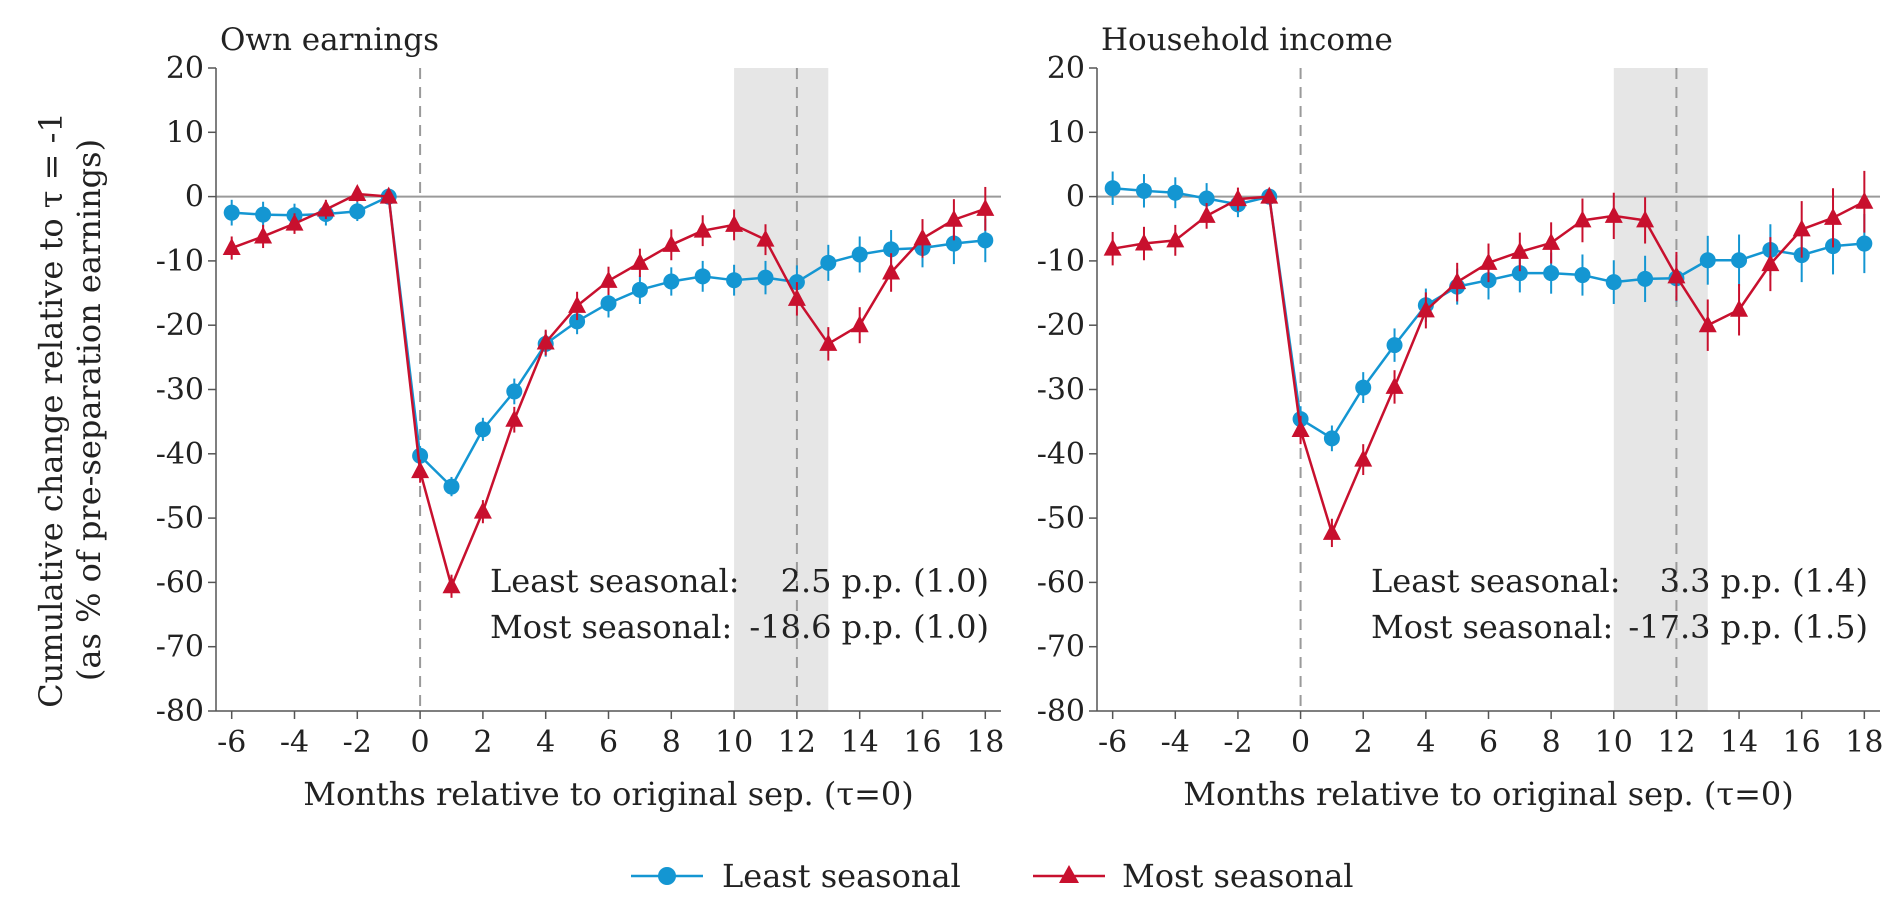  What do you see at coordinates (869, 627) in the screenshot?
I see `annotation-value: -18.6 p.p. (1.0)` at bounding box center [869, 627].